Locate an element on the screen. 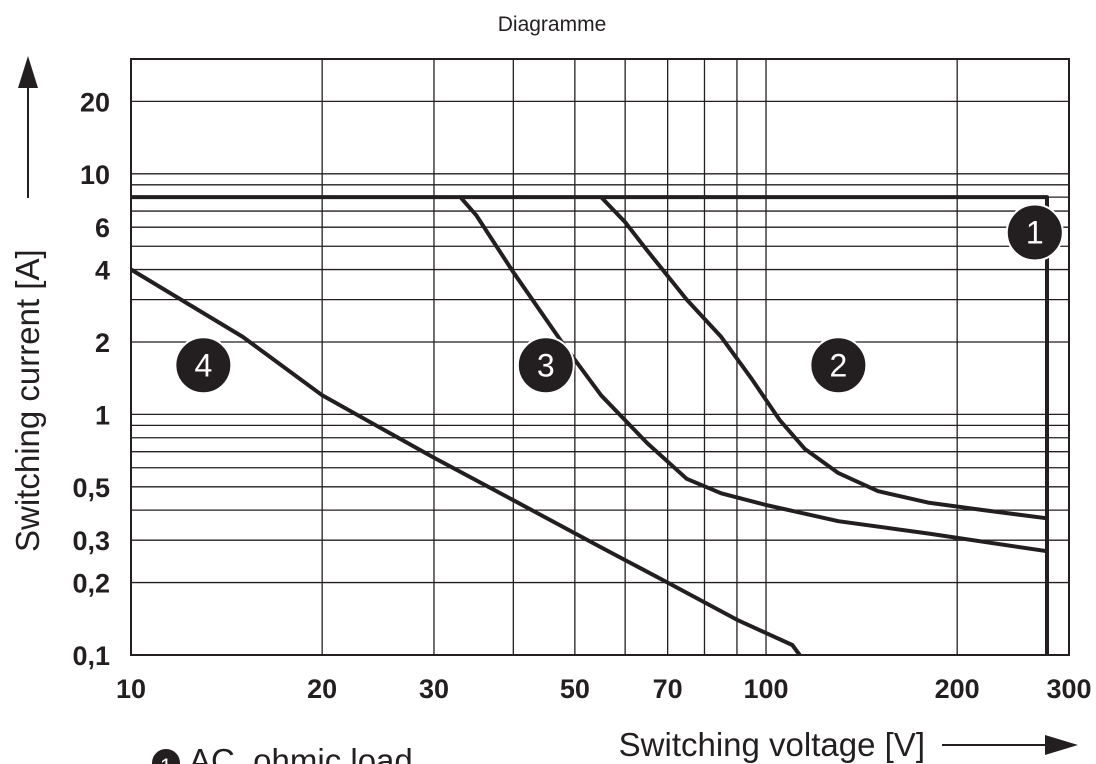 This screenshot has height=764, width=1096. badge-label: 4 is located at coordinates (203, 365).